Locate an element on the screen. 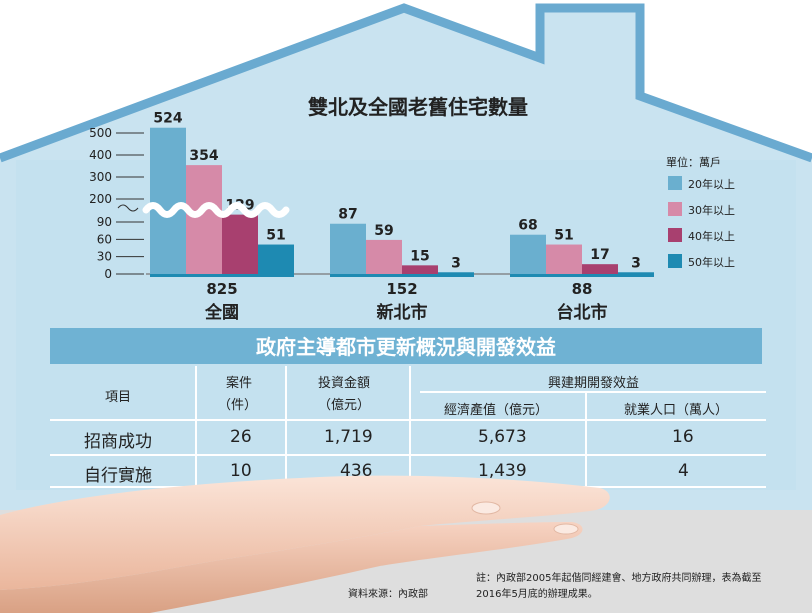  row1-invest: 1,719 is located at coordinates (348, 437).